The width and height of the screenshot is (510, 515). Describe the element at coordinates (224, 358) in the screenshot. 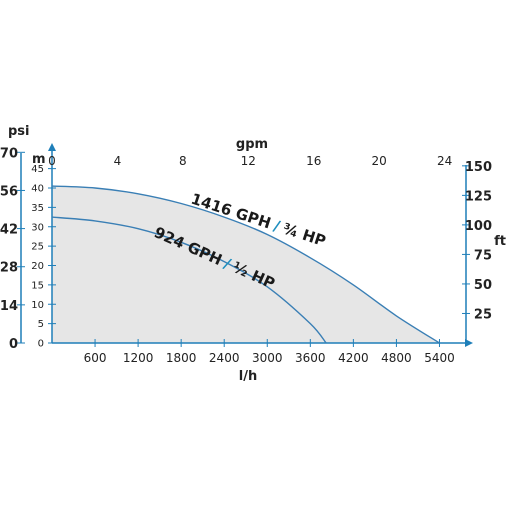

I see `x-tick-label: 2400` at that location.